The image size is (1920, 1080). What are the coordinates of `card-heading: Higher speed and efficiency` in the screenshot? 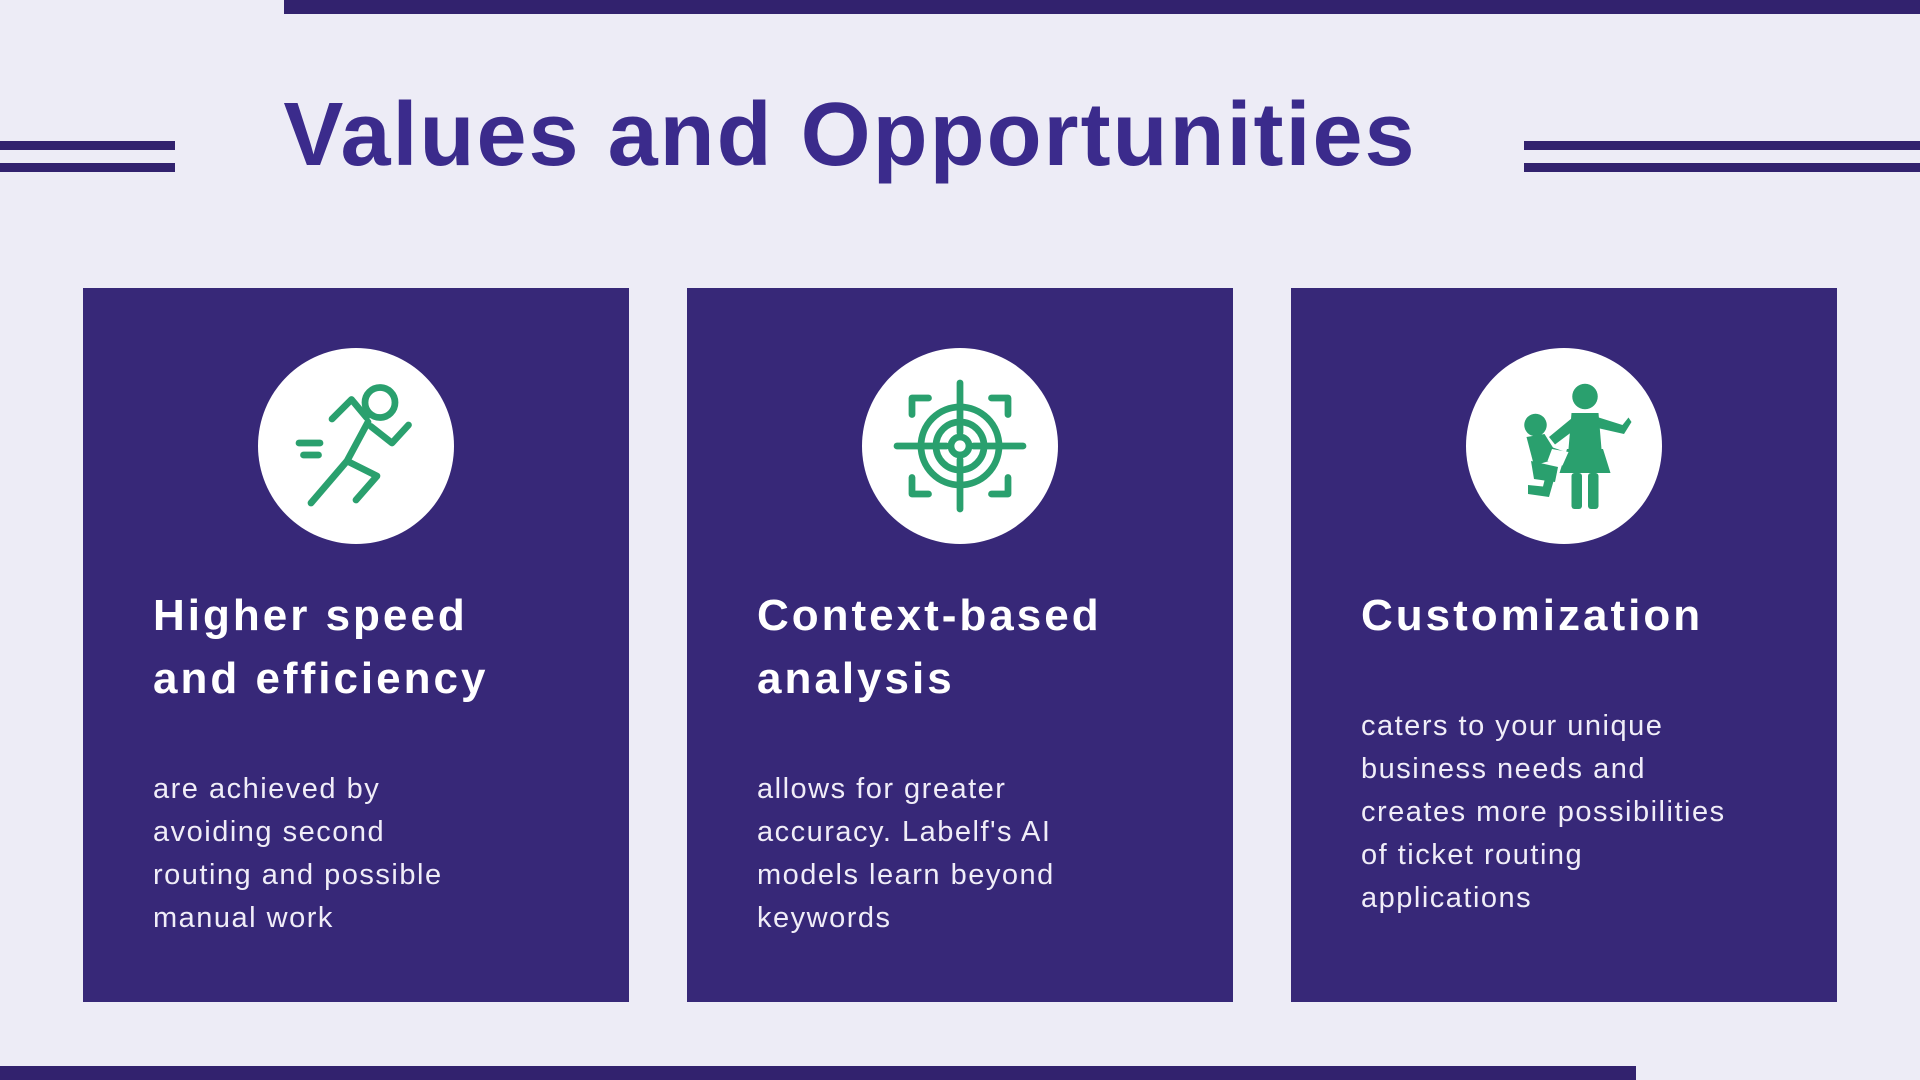 It's located at (321, 647).